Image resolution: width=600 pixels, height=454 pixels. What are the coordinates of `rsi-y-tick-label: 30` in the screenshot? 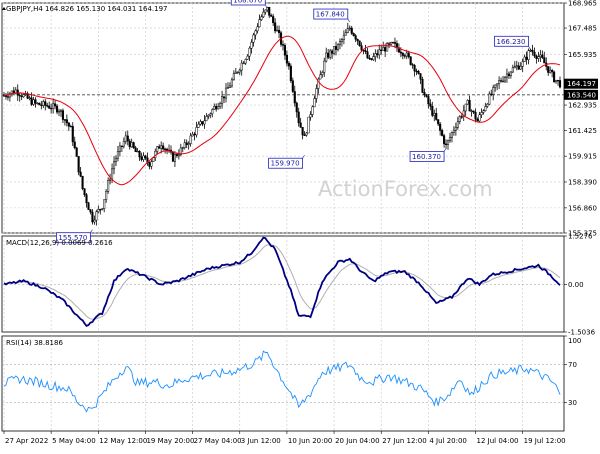 It's located at (572, 403).